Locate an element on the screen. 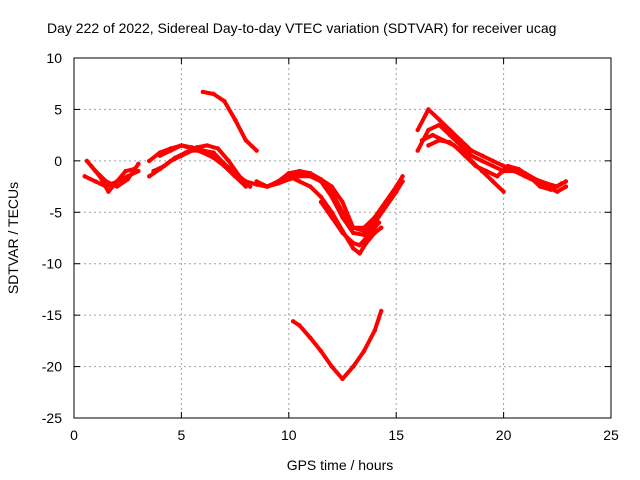 Image resolution: width=640 pixels, height=480 pixels. series-track-n is located at coordinates (337, 345).